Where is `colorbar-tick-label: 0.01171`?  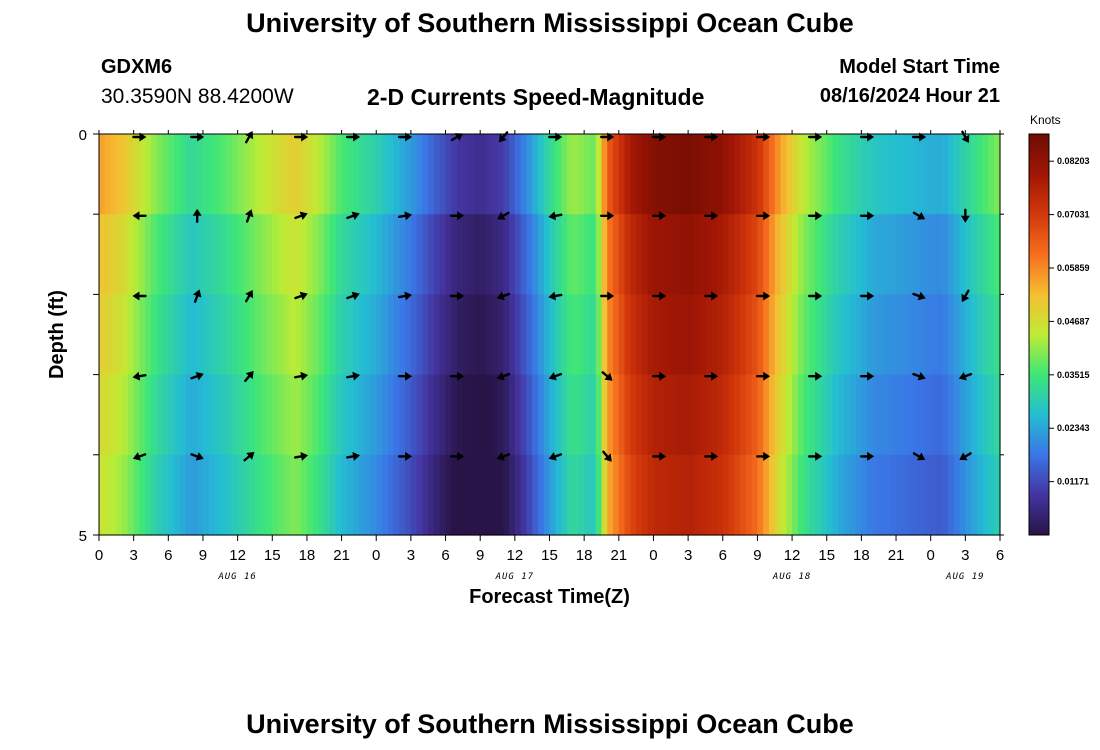
colorbar-tick-label: 0.01171 is located at coordinates (1073, 482).